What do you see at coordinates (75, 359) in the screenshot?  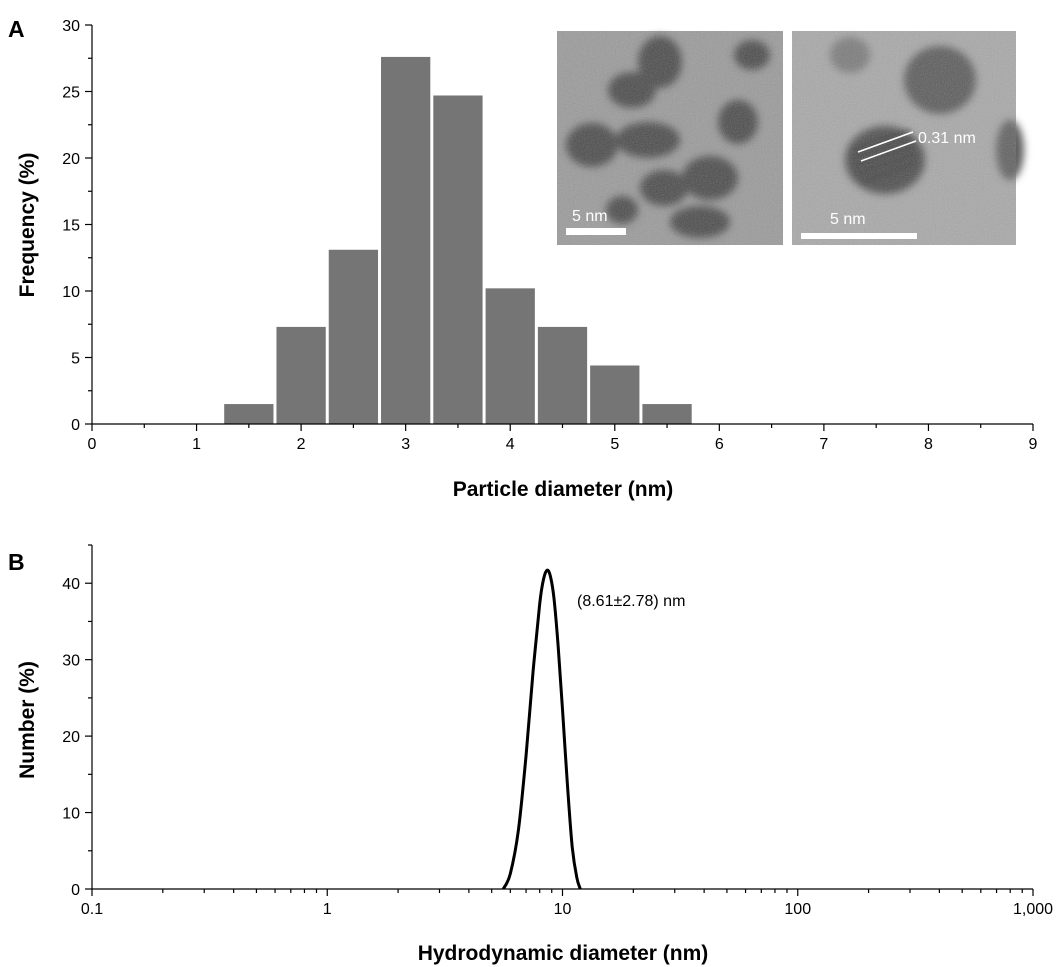 I see `y-tick-label-a: 5` at bounding box center [75, 359].